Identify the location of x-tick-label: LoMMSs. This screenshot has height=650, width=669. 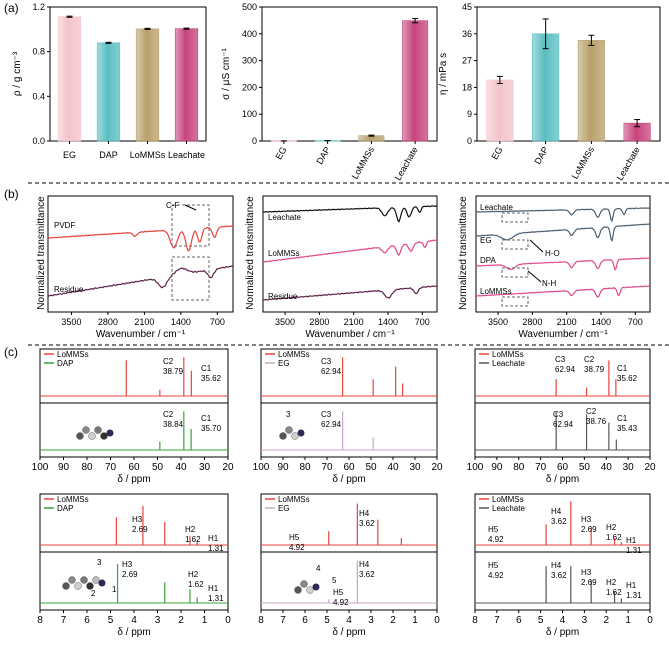
(583, 163).